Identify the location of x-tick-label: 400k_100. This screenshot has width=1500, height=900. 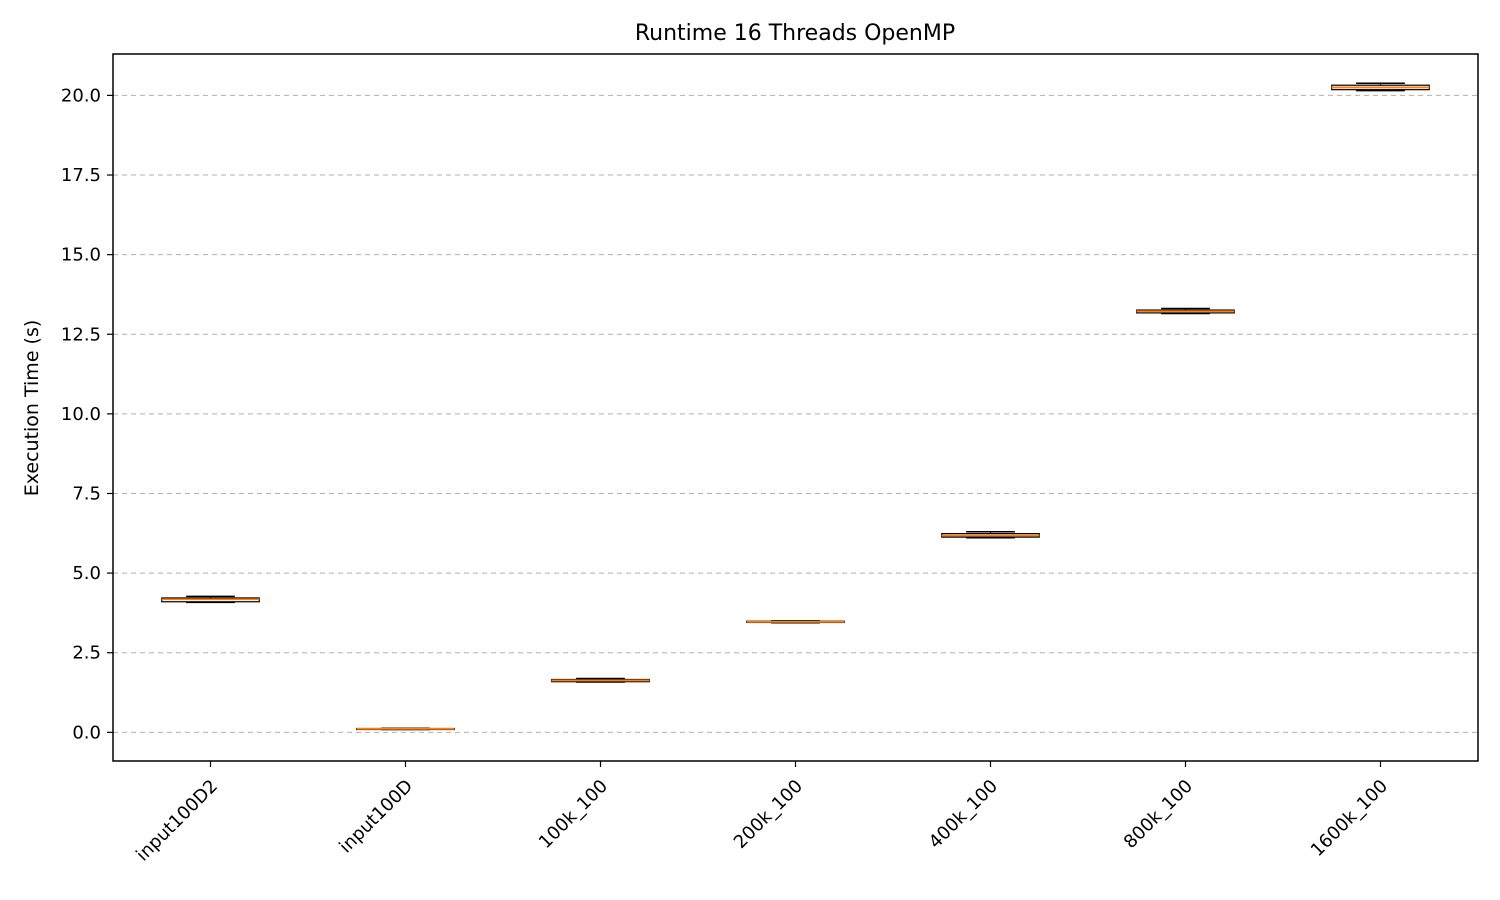
(963, 814).